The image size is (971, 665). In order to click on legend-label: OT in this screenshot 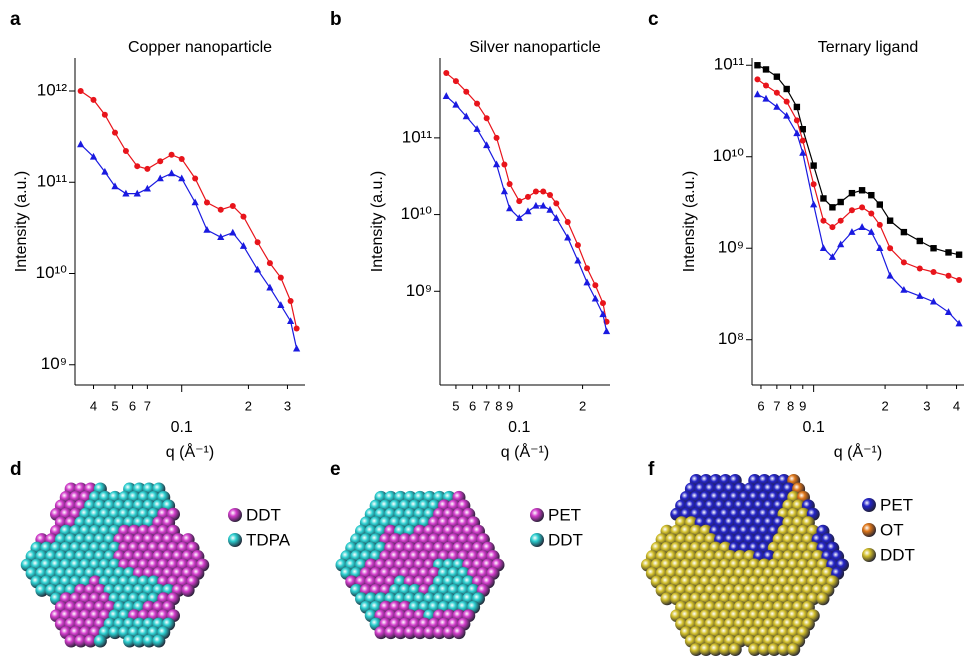, I will do `click(892, 529)`.